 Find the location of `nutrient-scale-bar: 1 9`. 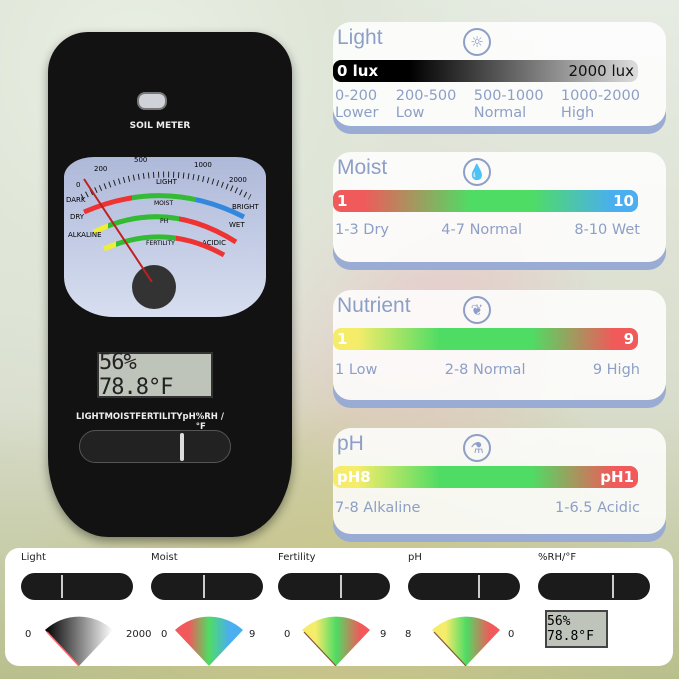

nutrient-scale-bar: 1 9 is located at coordinates (485, 339).